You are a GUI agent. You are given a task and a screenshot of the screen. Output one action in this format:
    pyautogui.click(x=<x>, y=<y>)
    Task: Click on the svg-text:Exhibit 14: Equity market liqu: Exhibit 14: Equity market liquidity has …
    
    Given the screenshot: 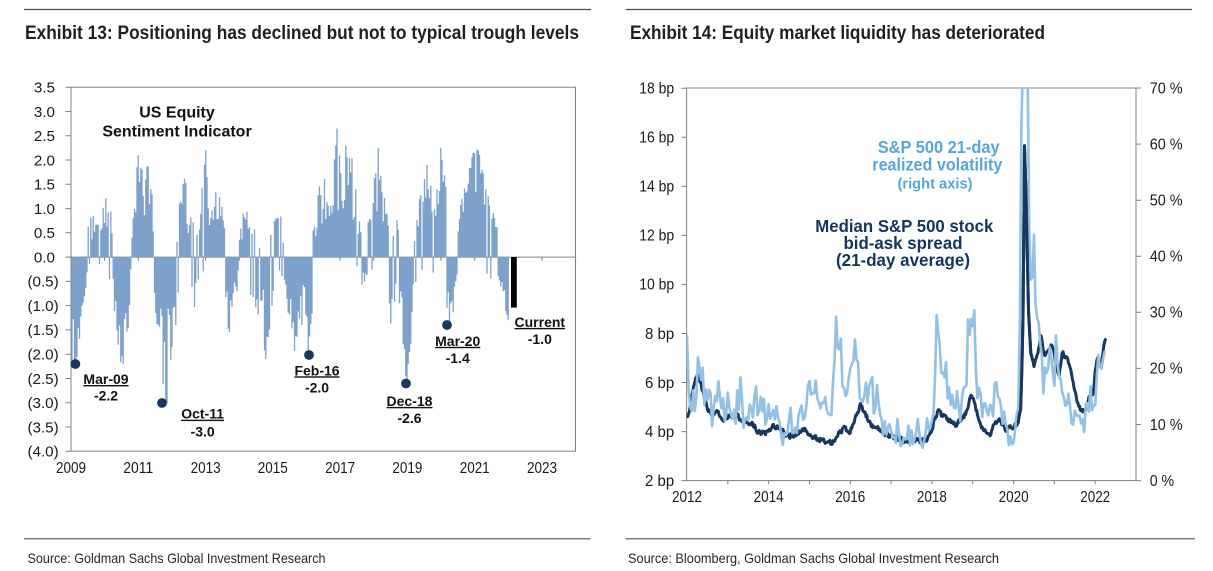 What is the action you would take?
    pyautogui.click(x=837, y=33)
    